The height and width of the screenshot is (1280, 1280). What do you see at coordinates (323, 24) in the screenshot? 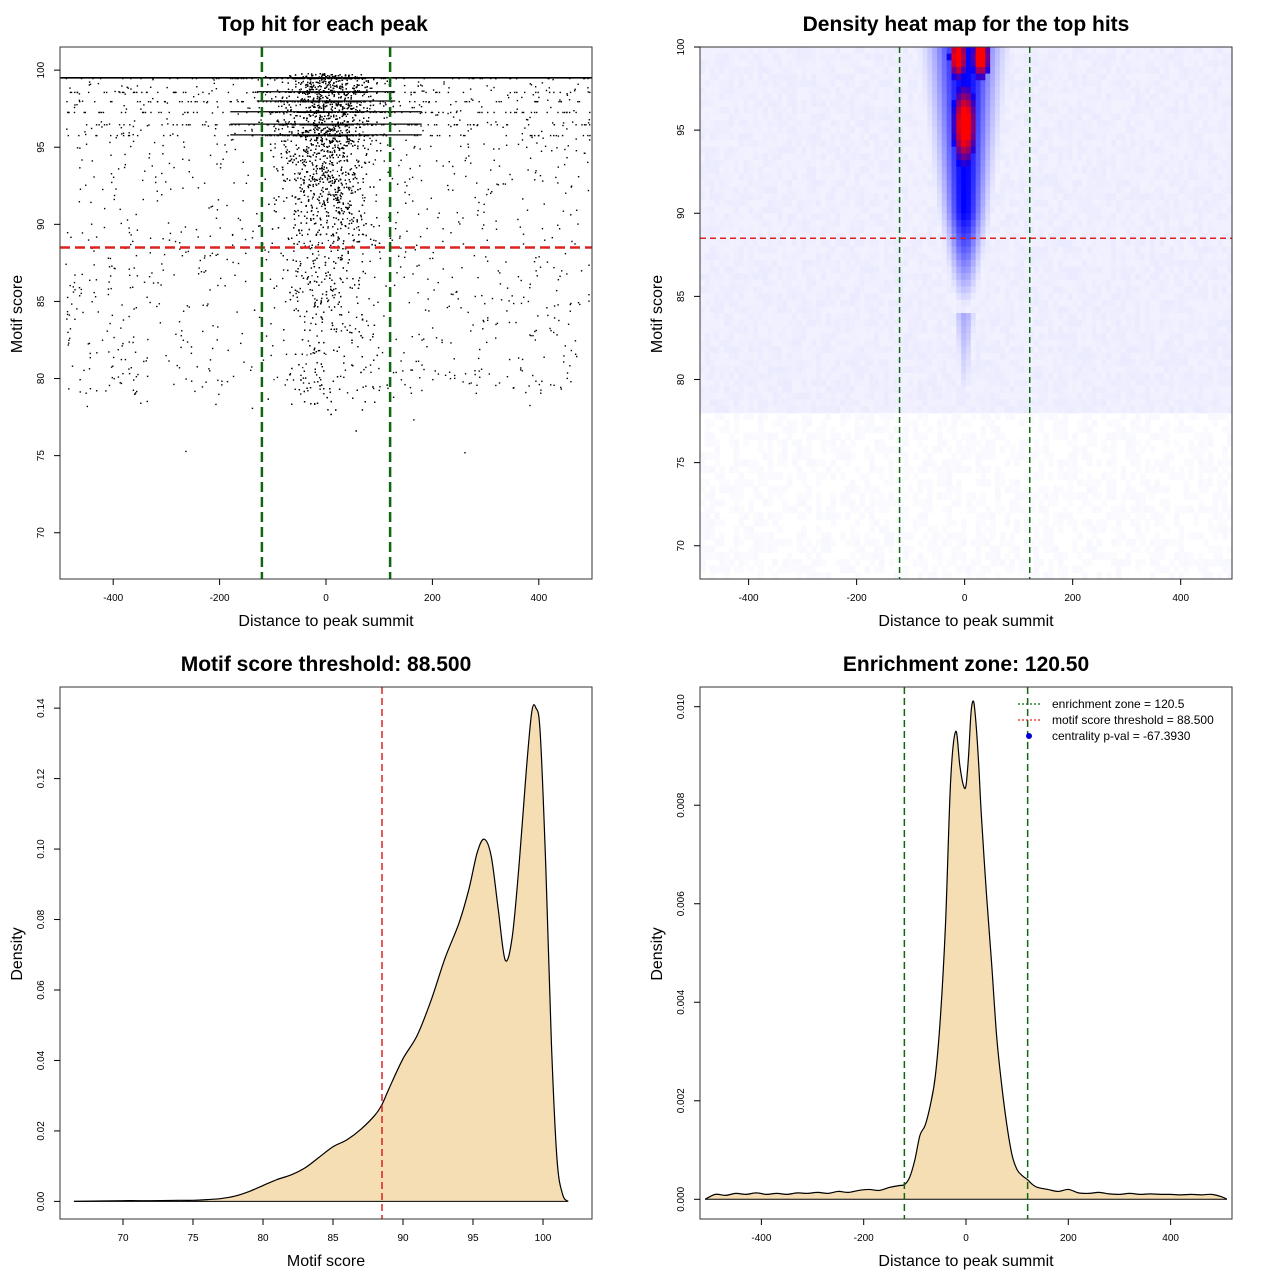
I see `scatter-title: Top hit for each peak` at bounding box center [323, 24].